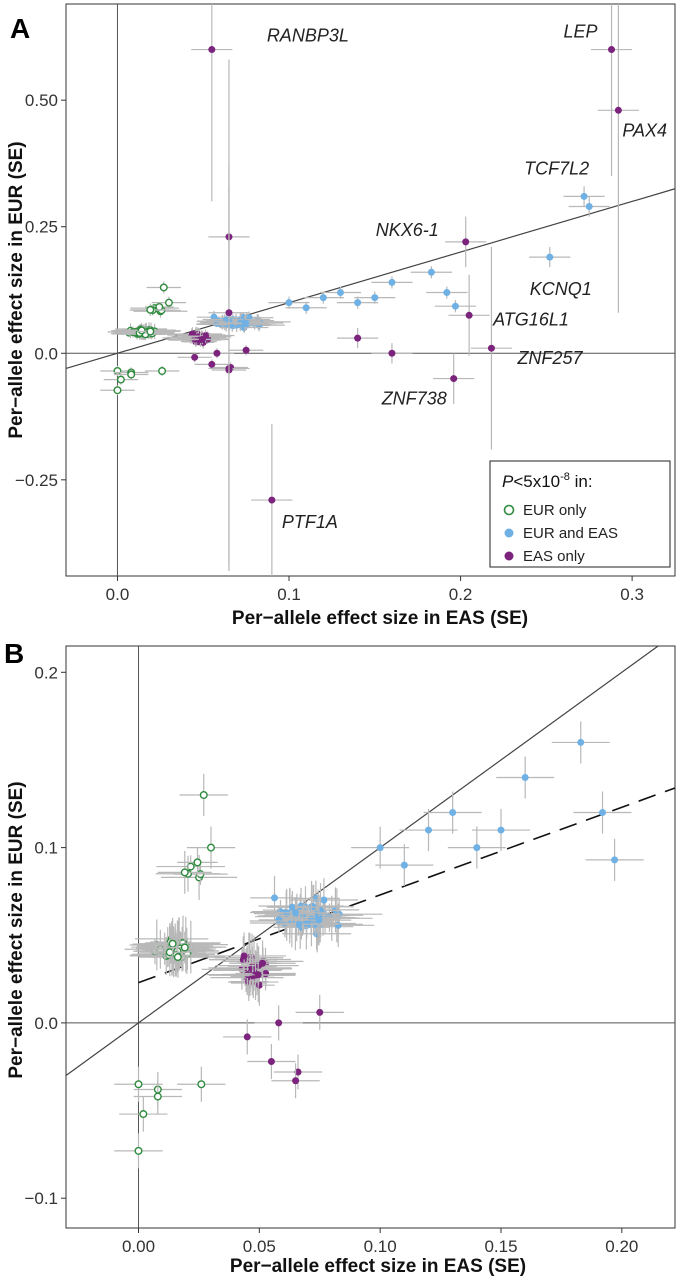 The image size is (679, 1280). Describe the element at coordinates (378, 1266) in the screenshot. I see `panel-b-x-axis-label: Per−allele effect size in EAS (SE)` at that location.